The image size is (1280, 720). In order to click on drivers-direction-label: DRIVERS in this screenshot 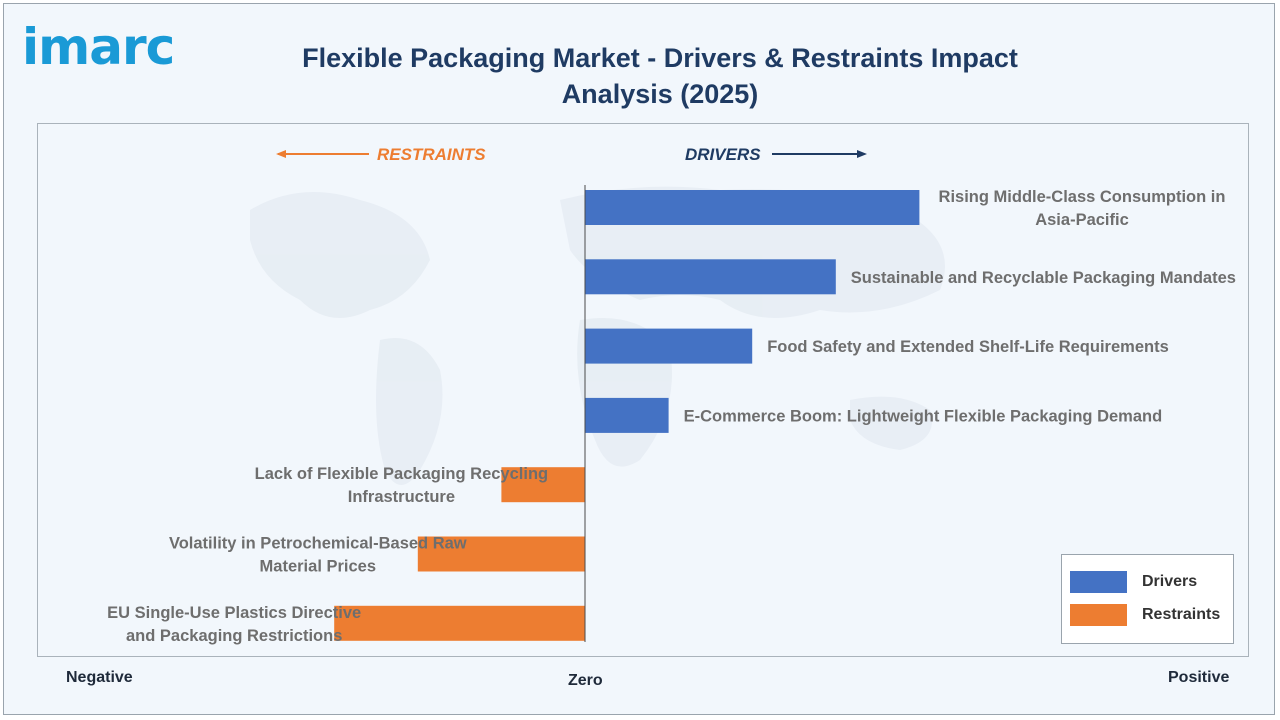, I will do `click(723, 154)`.